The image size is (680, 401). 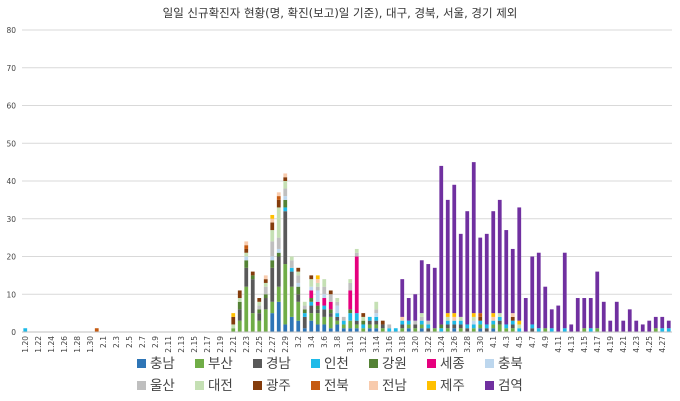 I want to click on x-tick-label: 1.30, so click(x=90, y=344).